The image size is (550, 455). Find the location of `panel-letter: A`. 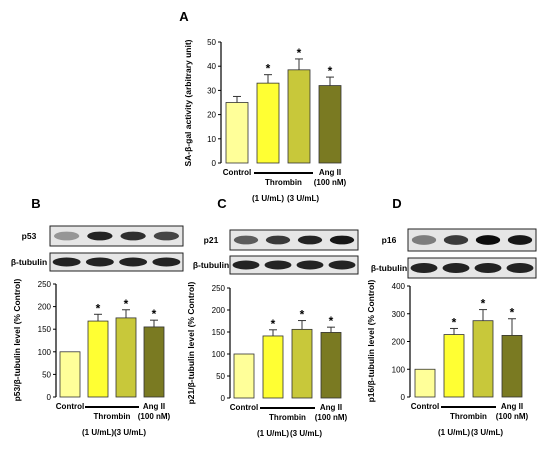

panel-letter: A is located at coordinates (184, 16).